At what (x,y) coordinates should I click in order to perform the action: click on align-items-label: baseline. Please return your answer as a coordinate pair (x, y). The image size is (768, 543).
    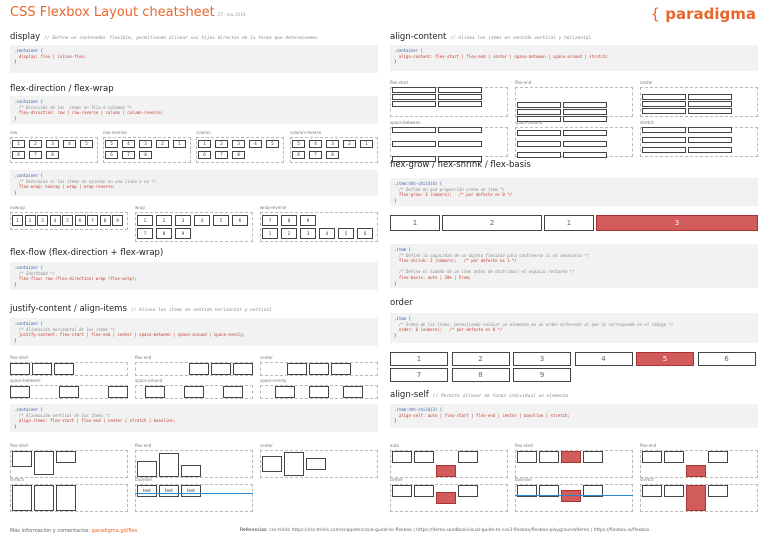
    Looking at the image, I should click on (143, 479).